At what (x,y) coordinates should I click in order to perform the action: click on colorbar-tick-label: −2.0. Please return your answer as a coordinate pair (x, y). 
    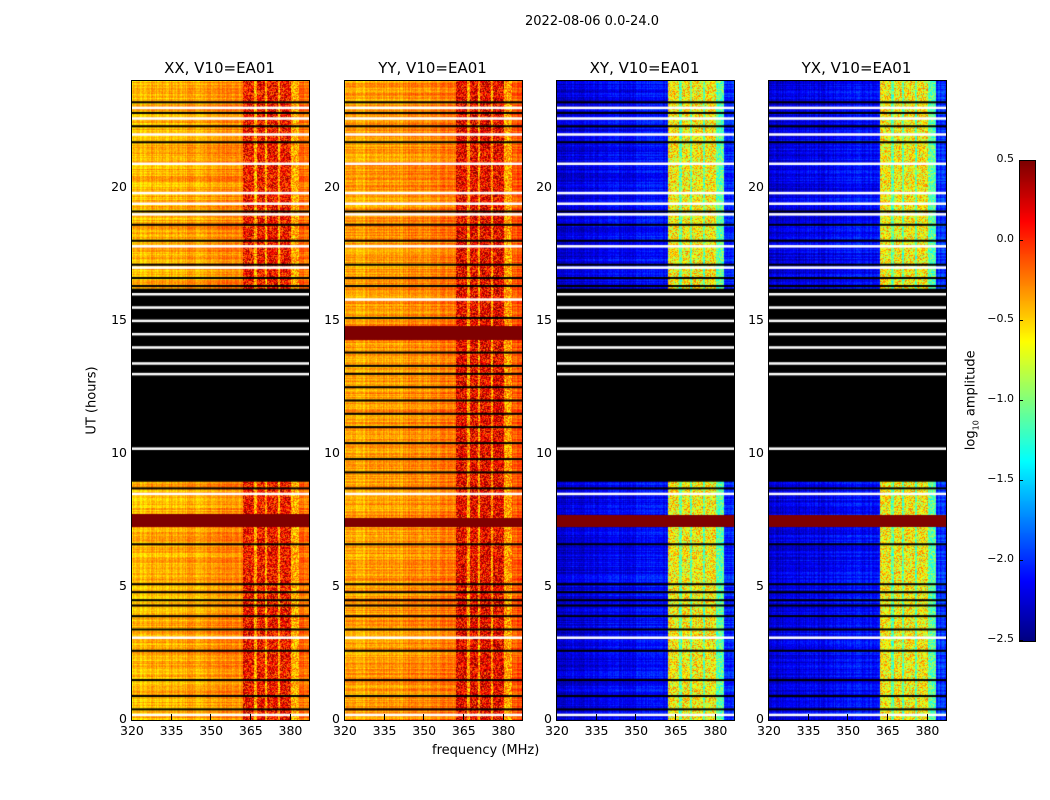
    Looking at the image, I should click on (1000, 558).